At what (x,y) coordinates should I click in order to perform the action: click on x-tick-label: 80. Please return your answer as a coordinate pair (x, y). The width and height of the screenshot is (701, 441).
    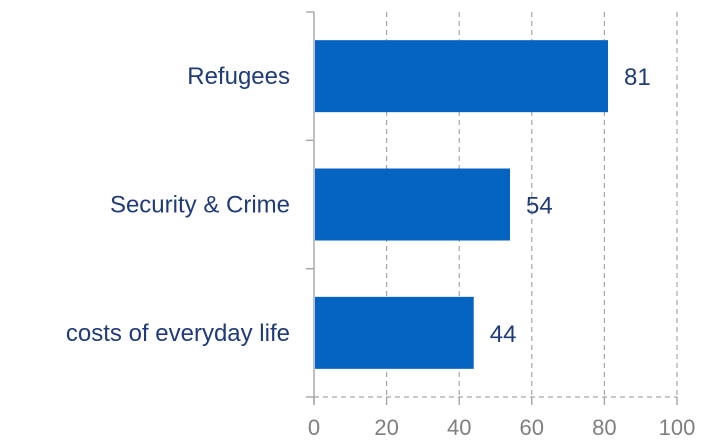
    Looking at the image, I should click on (604, 427).